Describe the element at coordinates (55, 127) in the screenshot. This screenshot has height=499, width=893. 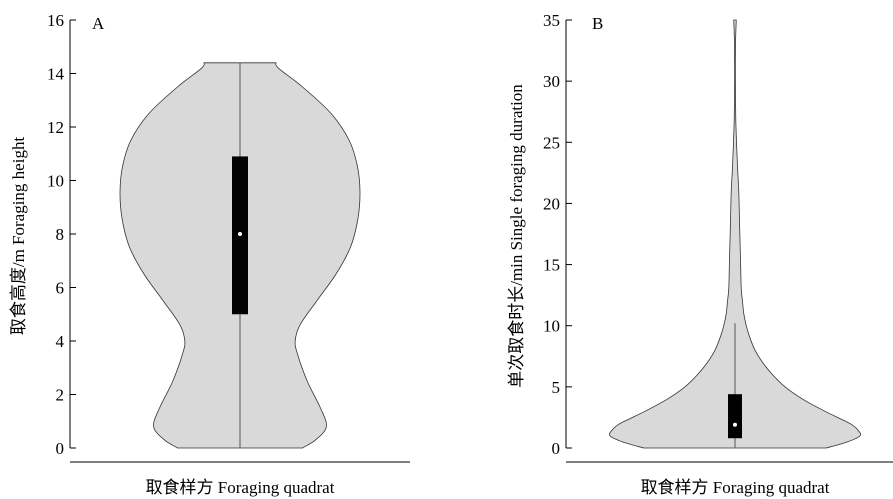
I see `y-tick-label: 12` at that location.